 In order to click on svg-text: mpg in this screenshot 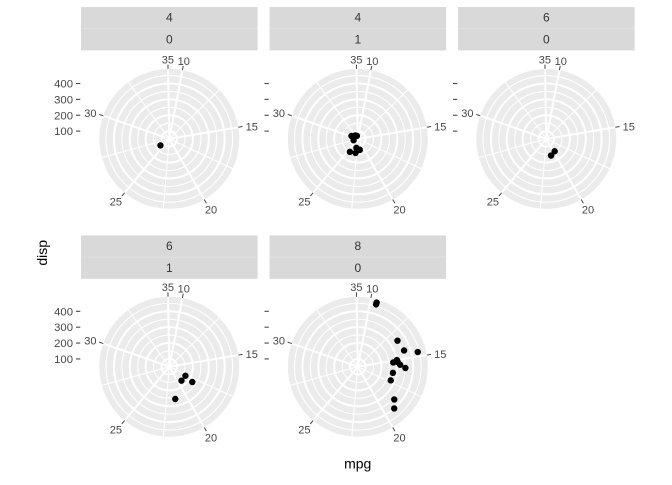, I will do `click(357, 464)`.